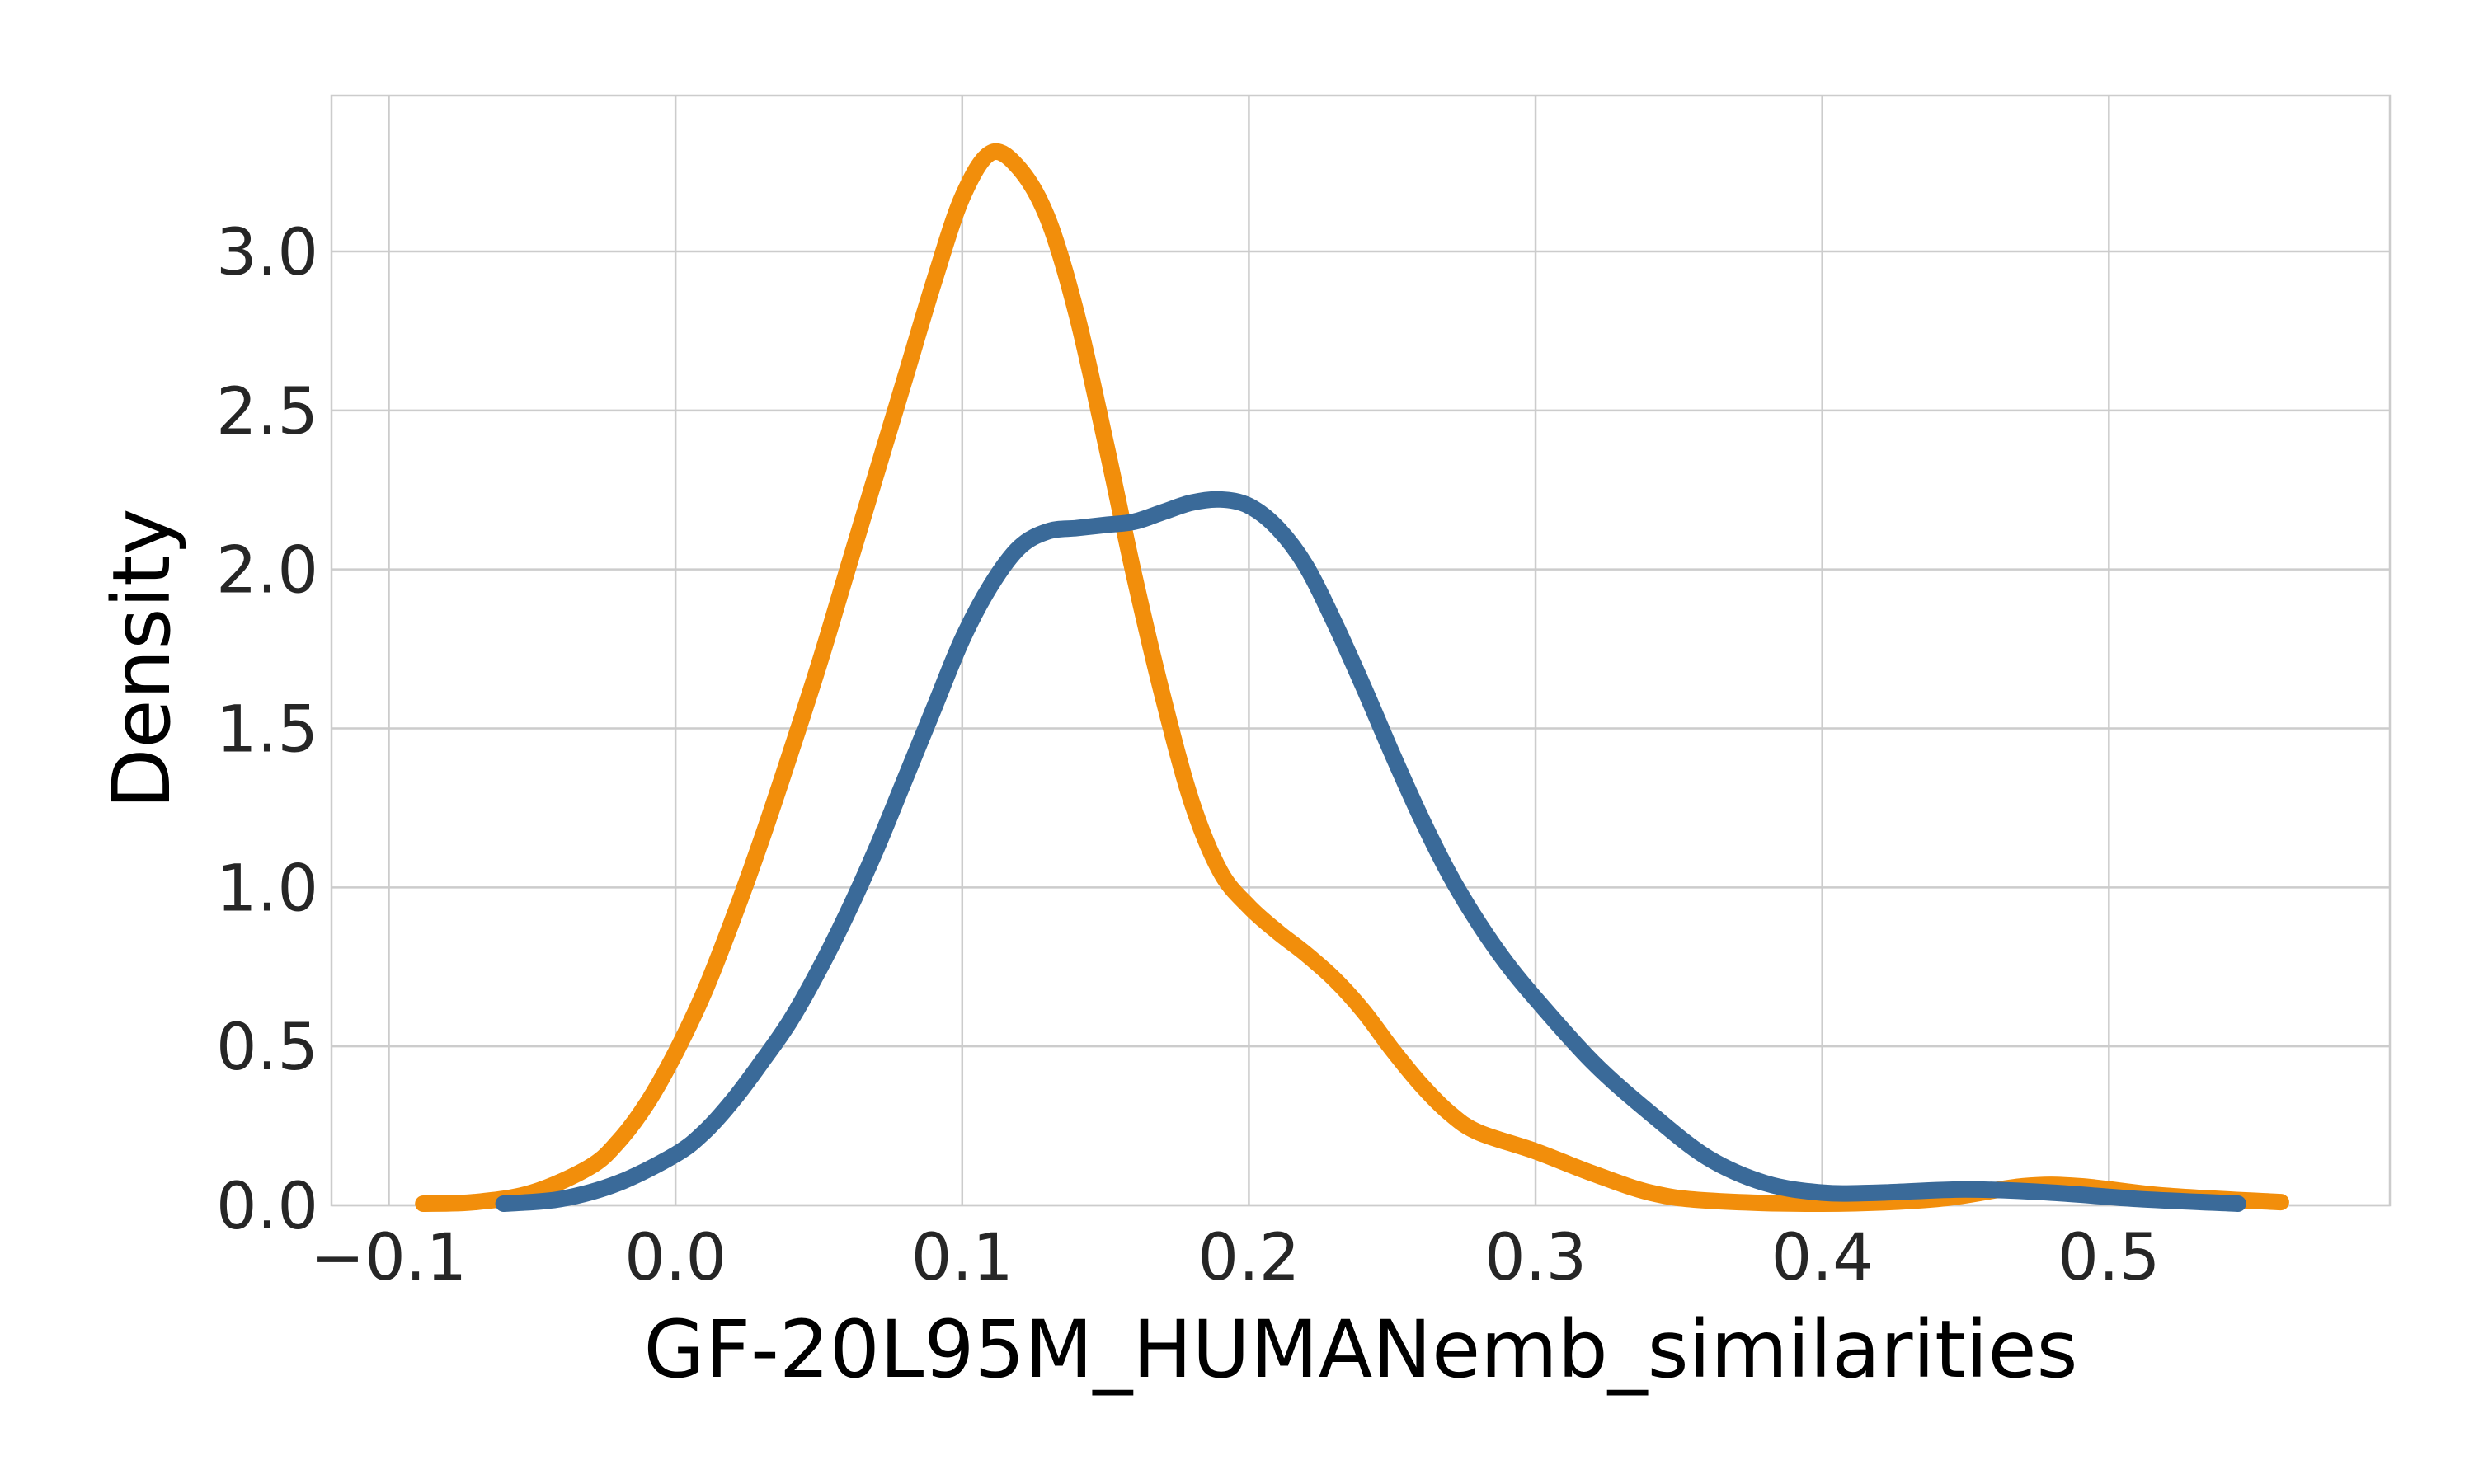 The height and width of the screenshot is (1484, 2474). I want to click on y-axis-label: Density, so click(142, 659).